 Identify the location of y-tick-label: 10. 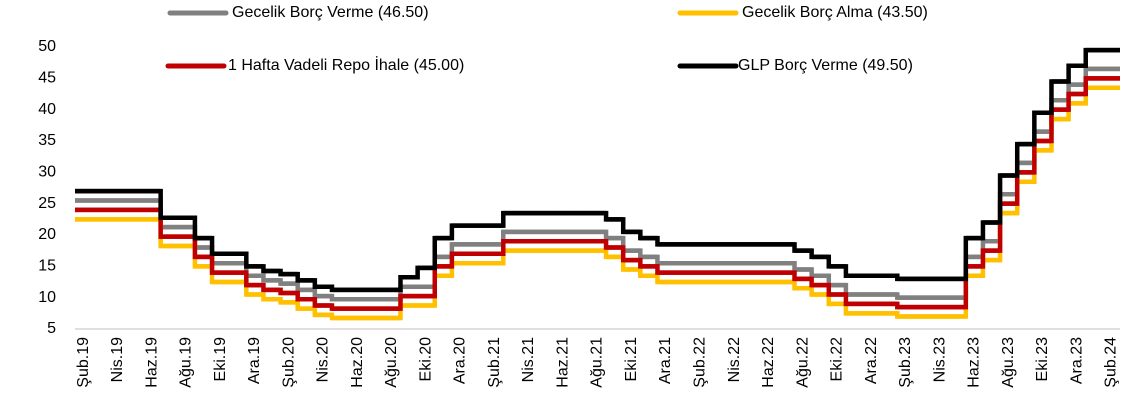
(47, 297).